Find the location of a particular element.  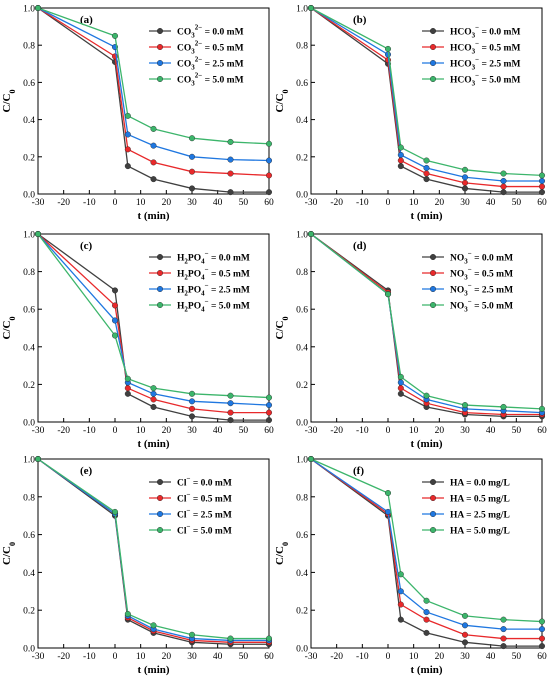

legend-label: CO32− = 2.5 mM is located at coordinates (210, 64).